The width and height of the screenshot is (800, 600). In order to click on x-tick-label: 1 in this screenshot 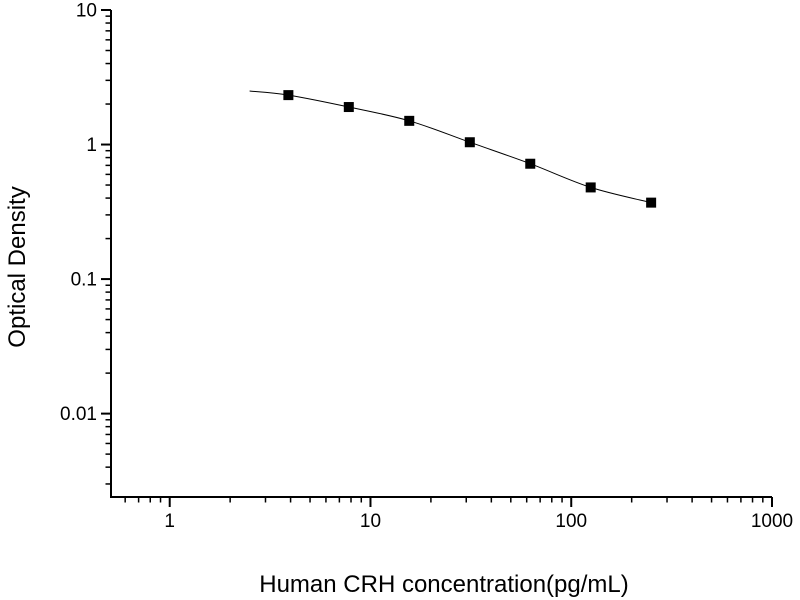, I will do `click(169, 521)`.